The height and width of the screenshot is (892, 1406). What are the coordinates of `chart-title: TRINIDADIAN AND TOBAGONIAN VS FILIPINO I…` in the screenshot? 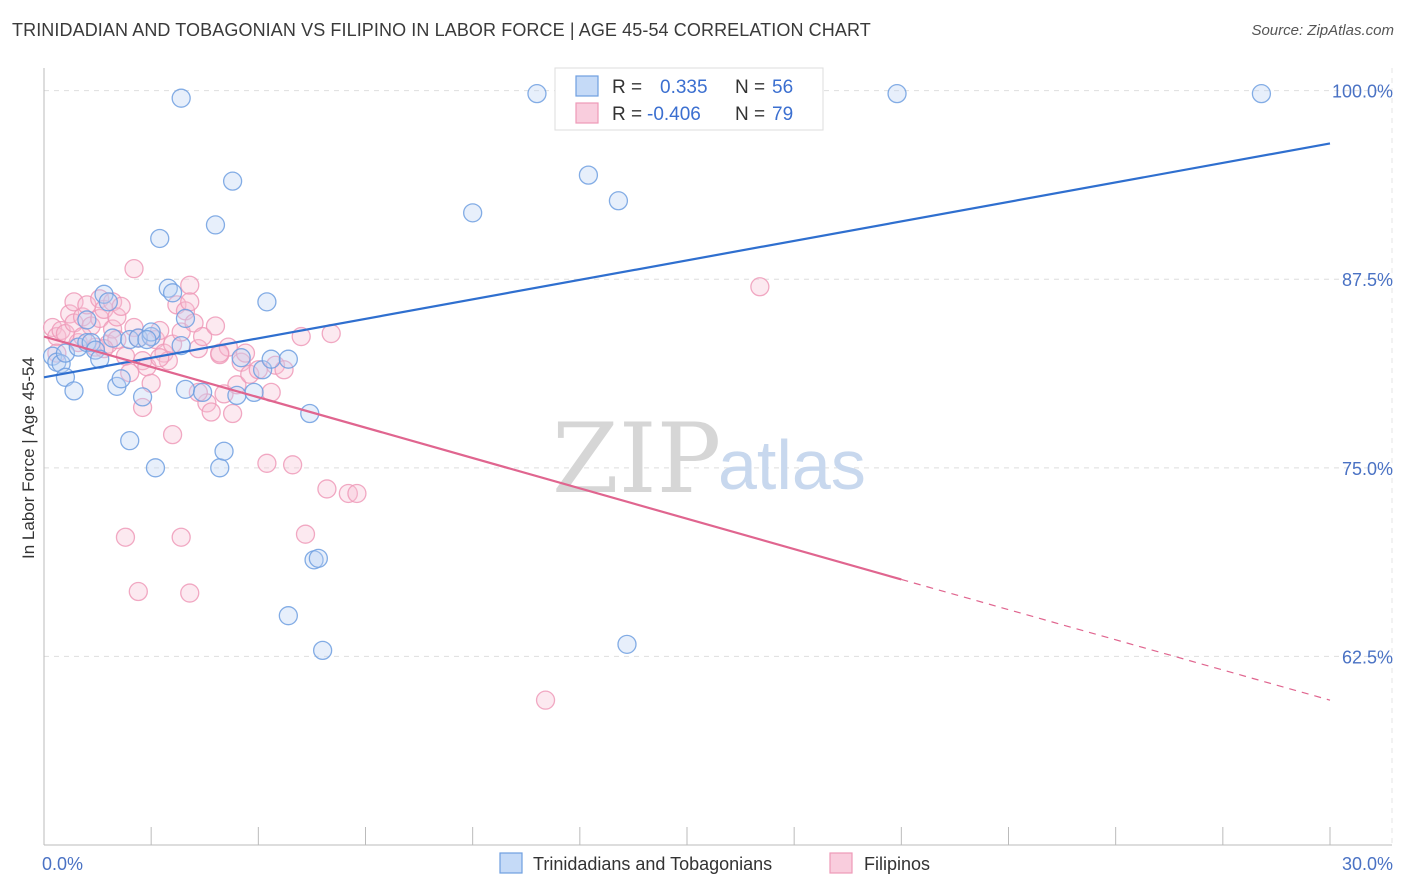 It's located at (441, 30).